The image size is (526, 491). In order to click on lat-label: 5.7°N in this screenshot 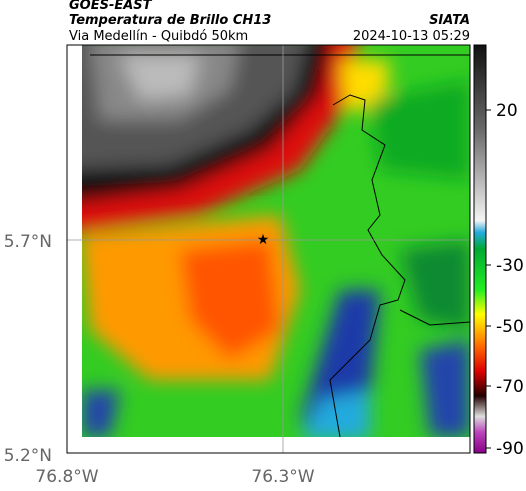, I will do `click(28, 242)`.